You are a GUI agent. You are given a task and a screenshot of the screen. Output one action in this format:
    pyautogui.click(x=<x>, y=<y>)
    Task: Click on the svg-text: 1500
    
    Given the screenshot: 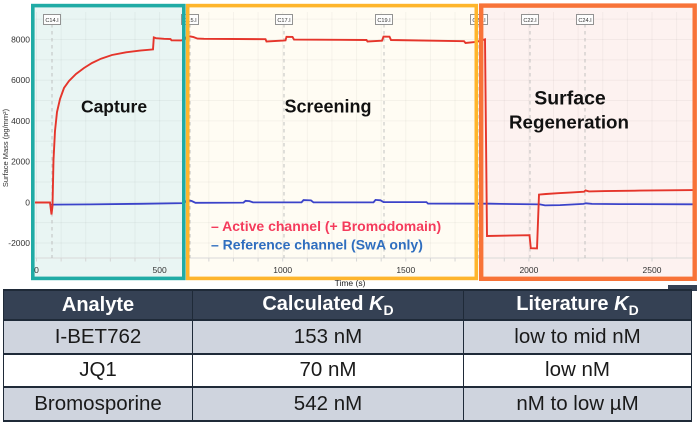 What is the action you would take?
    pyautogui.click(x=405, y=270)
    